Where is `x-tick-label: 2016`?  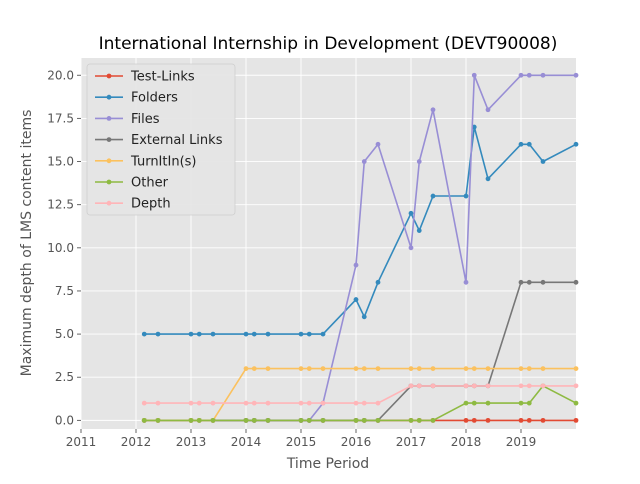 x-tick-label: 2016 is located at coordinates (356, 442).